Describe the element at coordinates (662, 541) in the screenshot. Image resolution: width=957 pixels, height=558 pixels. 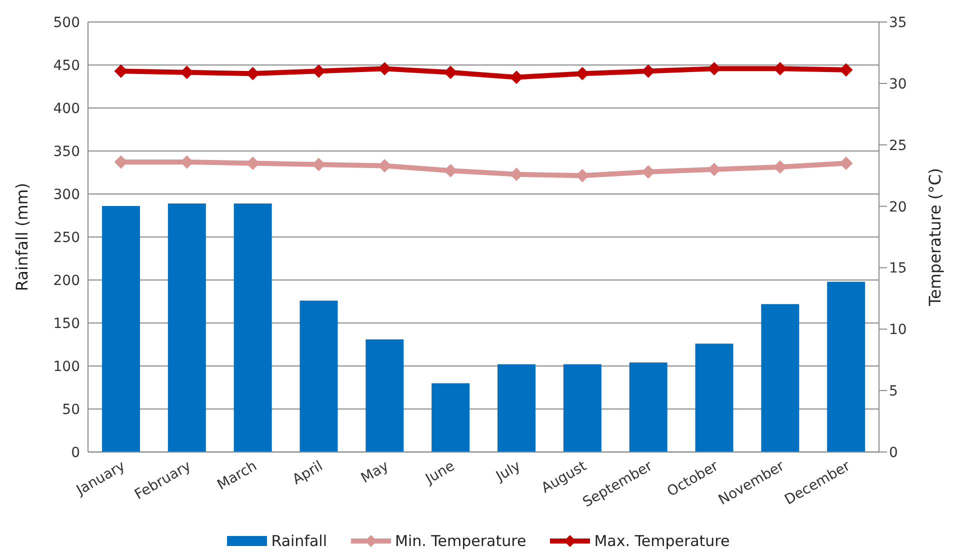
I see `legend-label: Max. Temperature` at that location.